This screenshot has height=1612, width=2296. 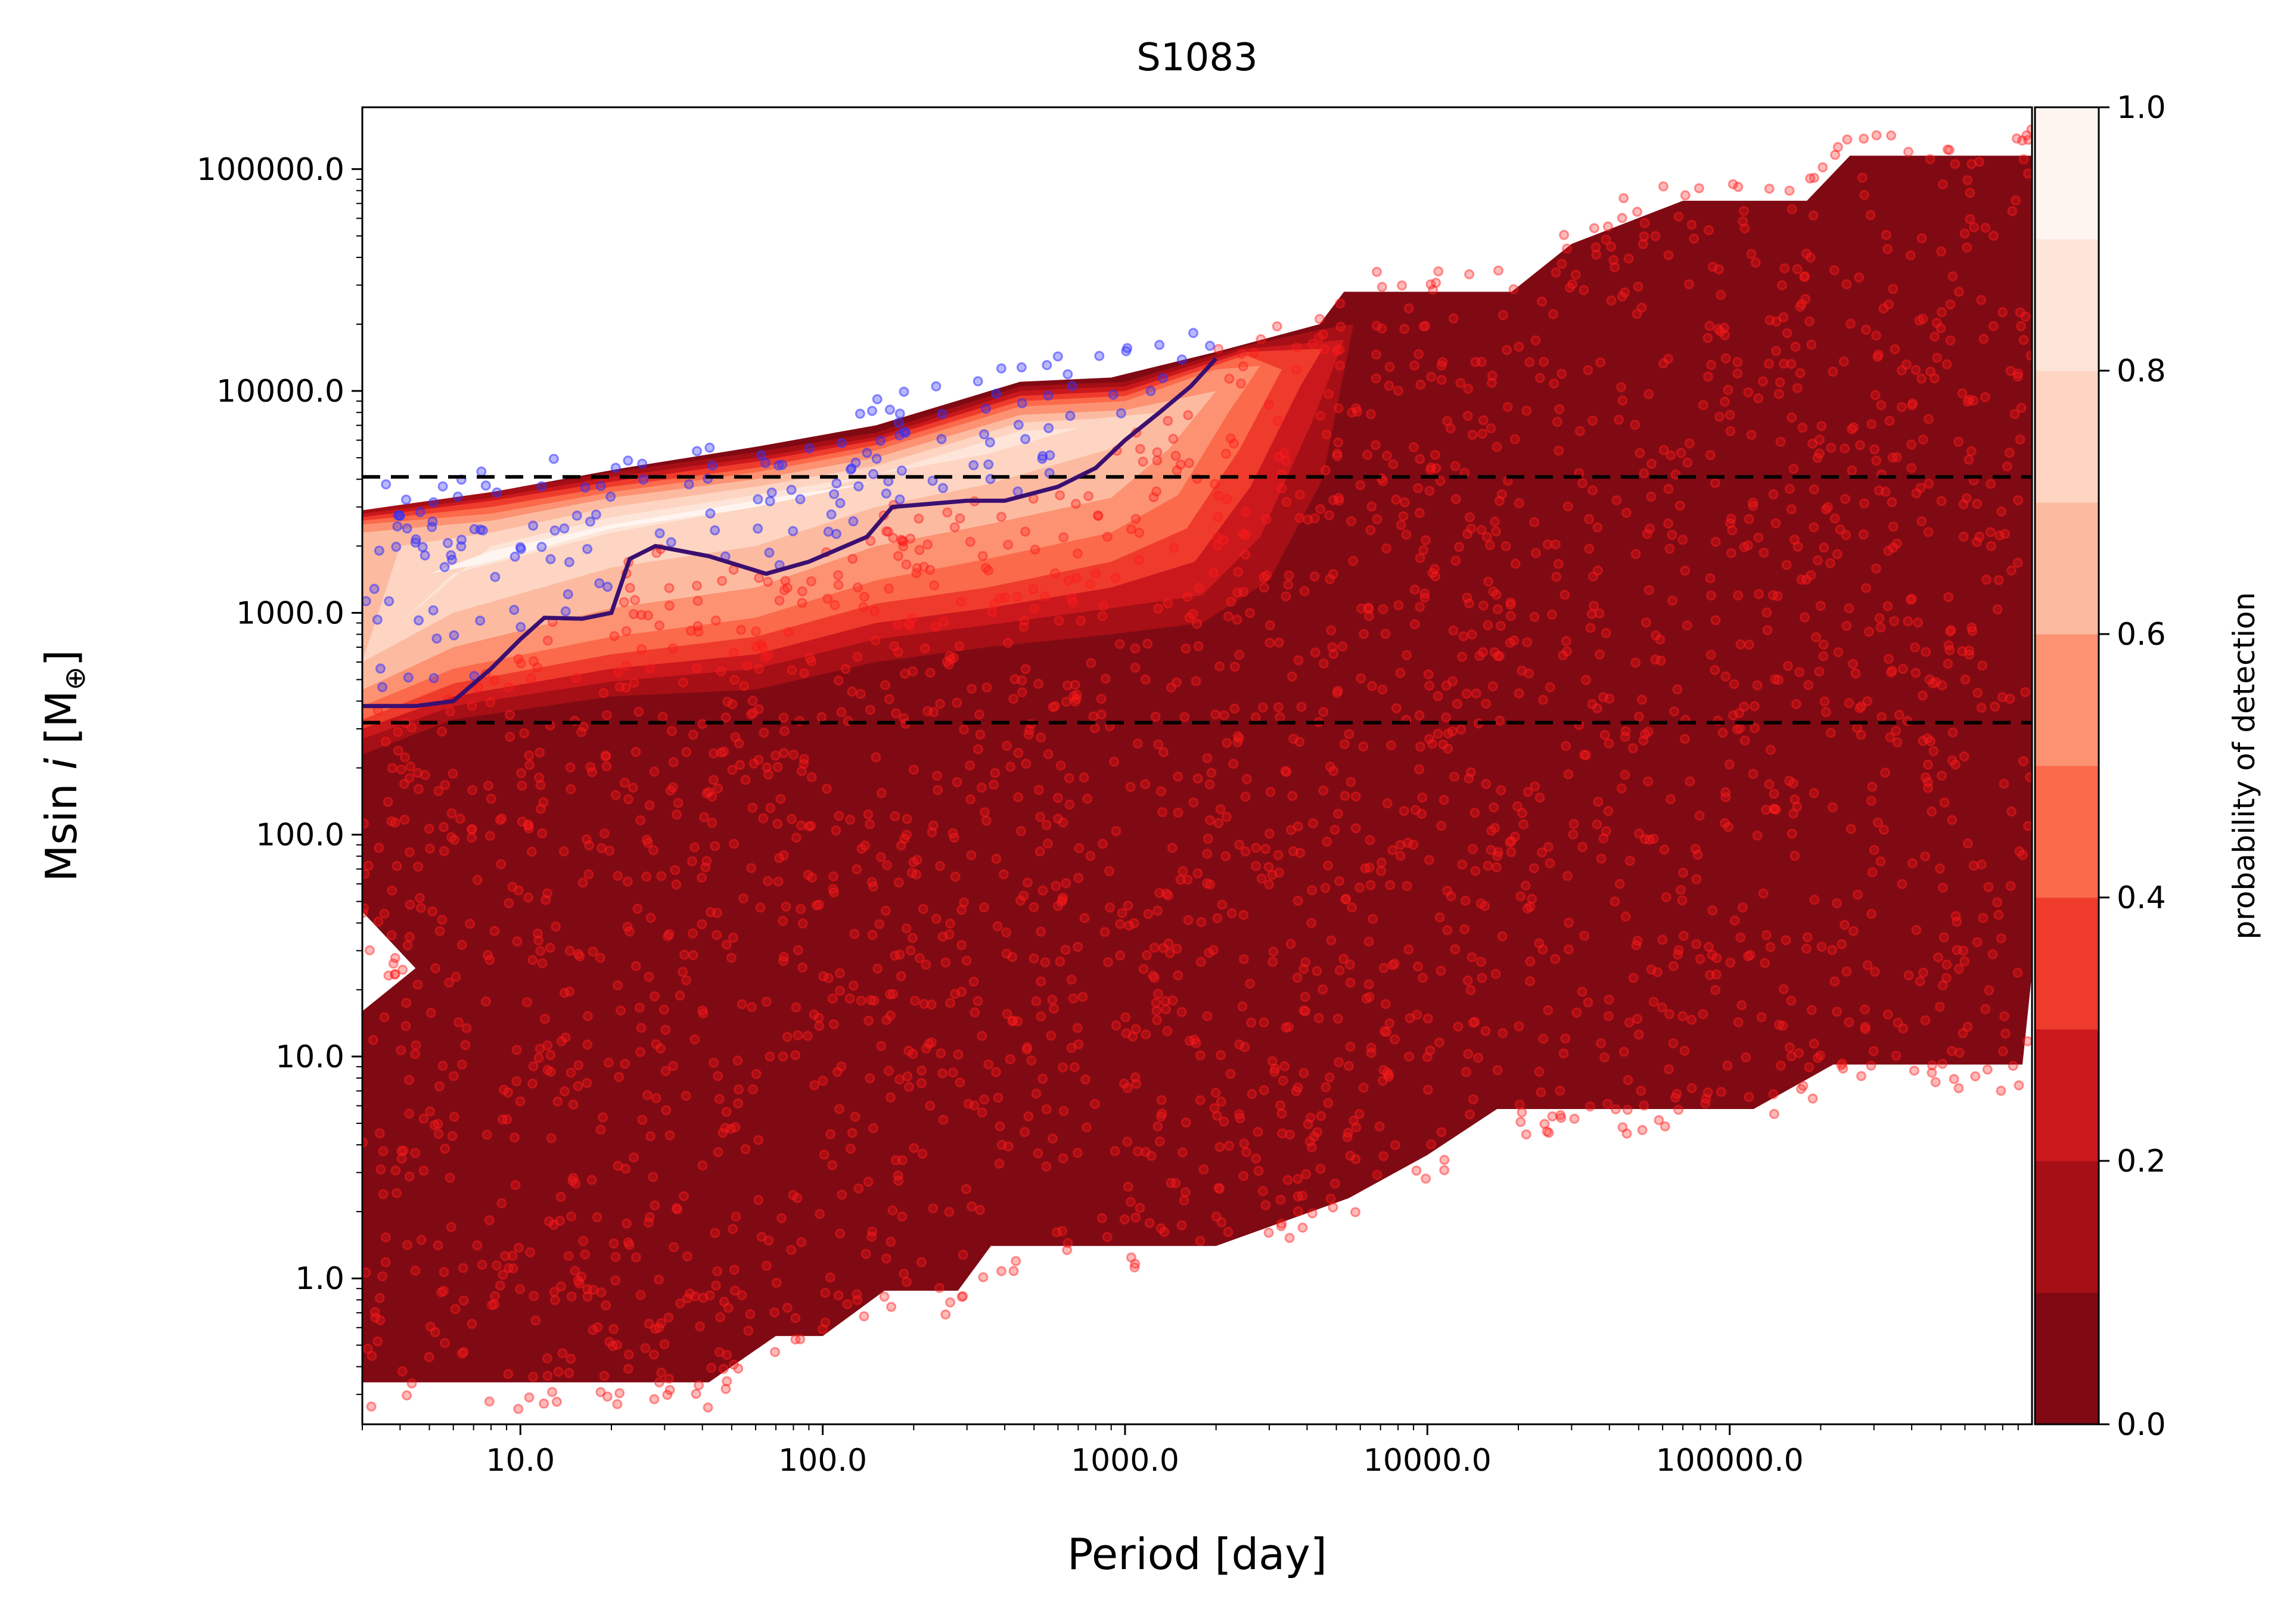 What do you see at coordinates (2141, 1161) in the screenshot?
I see `colorbar-tick-label: 0.2` at bounding box center [2141, 1161].